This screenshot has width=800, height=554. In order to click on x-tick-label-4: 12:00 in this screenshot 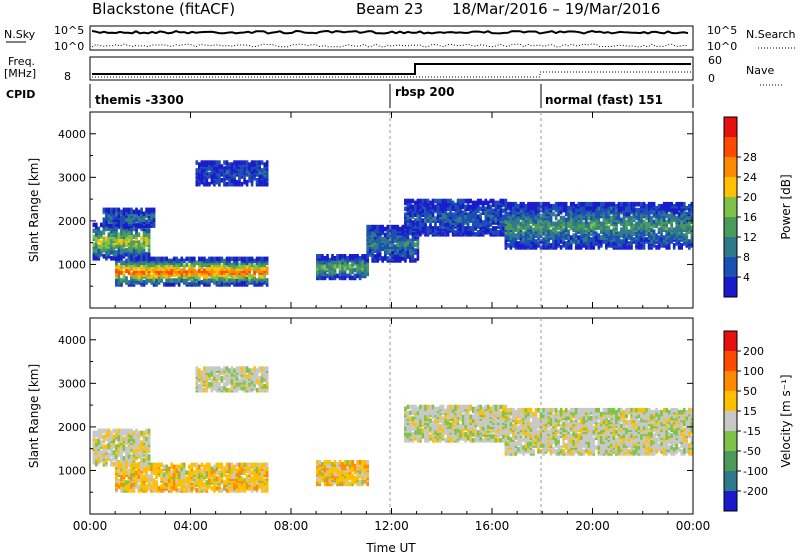, I will do `click(391, 526)`.